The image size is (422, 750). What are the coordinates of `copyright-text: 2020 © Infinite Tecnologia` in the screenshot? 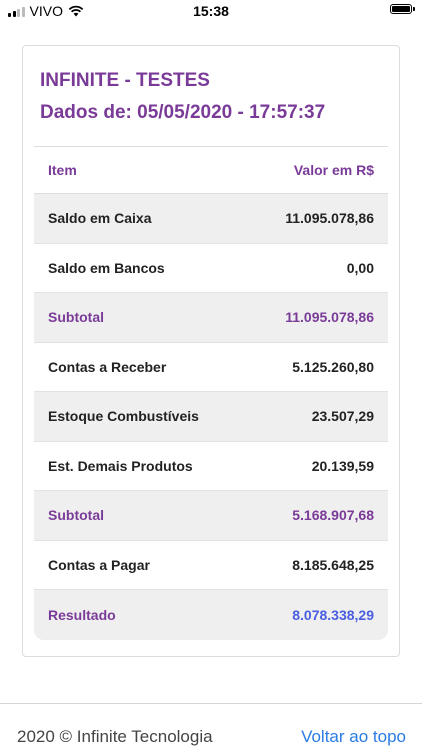 It's located at (115, 736).